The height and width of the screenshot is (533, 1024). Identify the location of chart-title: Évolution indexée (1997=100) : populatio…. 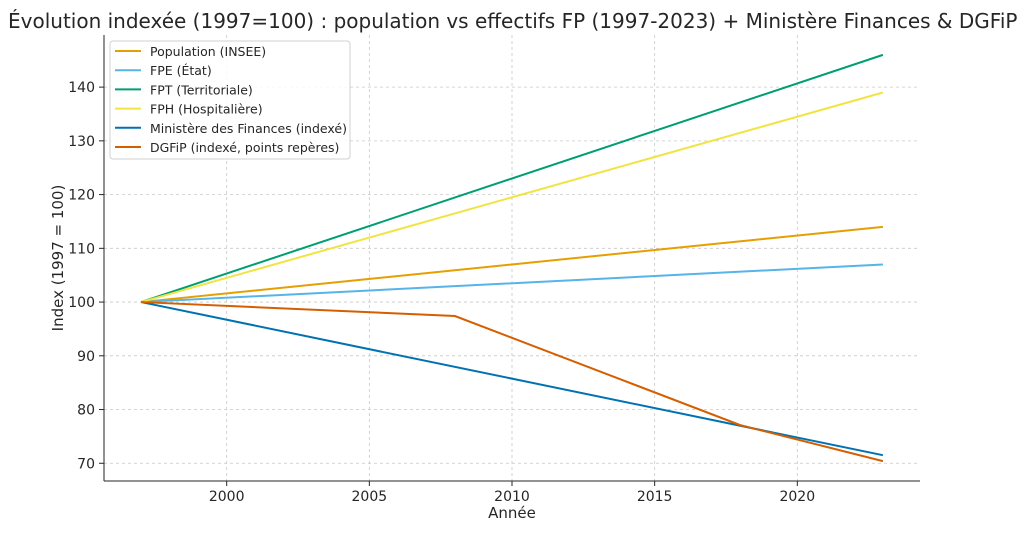
(512, 21).